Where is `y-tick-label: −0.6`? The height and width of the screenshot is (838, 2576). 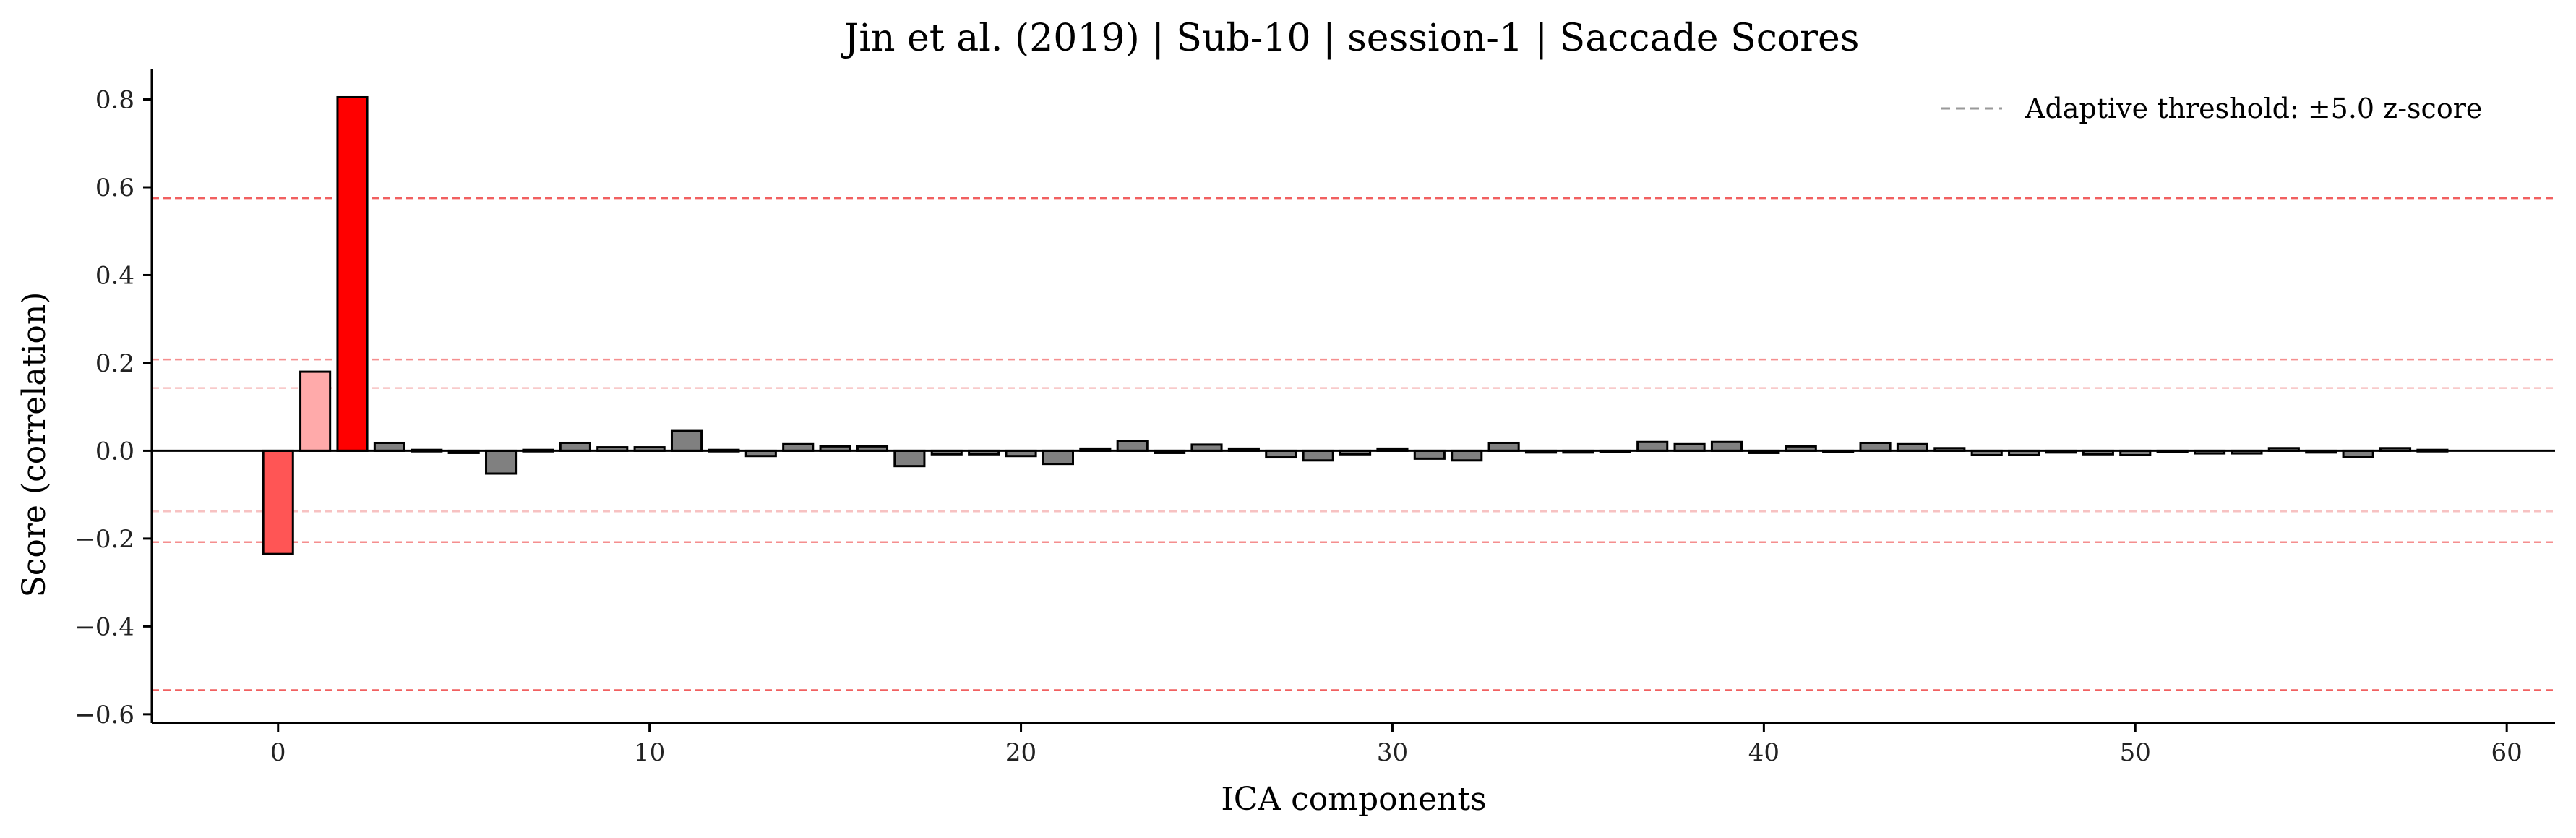
y-tick-label: −0.6 is located at coordinates (104, 715).